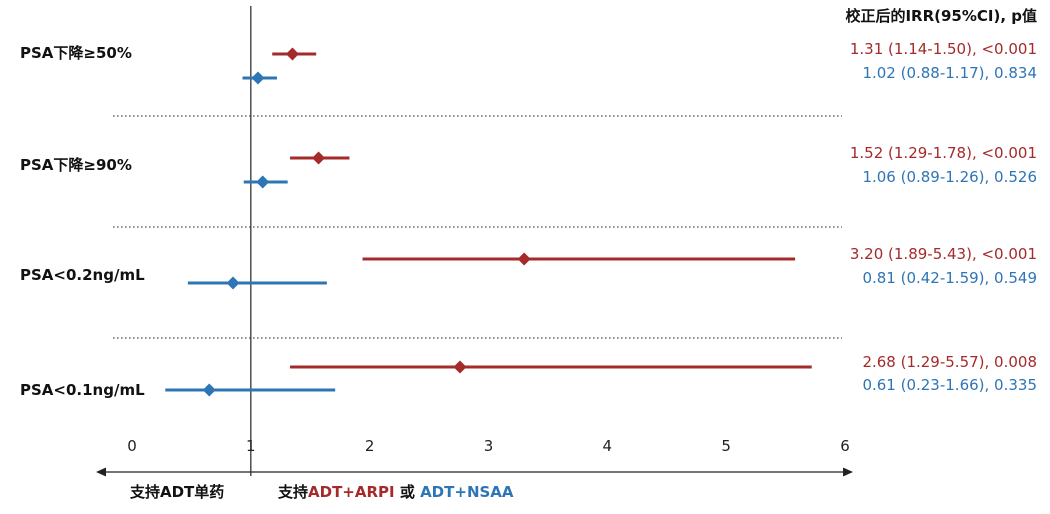 The width and height of the screenshot is (1050, 514). Describe the element at coordinates (848, 472) in the screenshot. I see `arrow-right-icon` at that location.